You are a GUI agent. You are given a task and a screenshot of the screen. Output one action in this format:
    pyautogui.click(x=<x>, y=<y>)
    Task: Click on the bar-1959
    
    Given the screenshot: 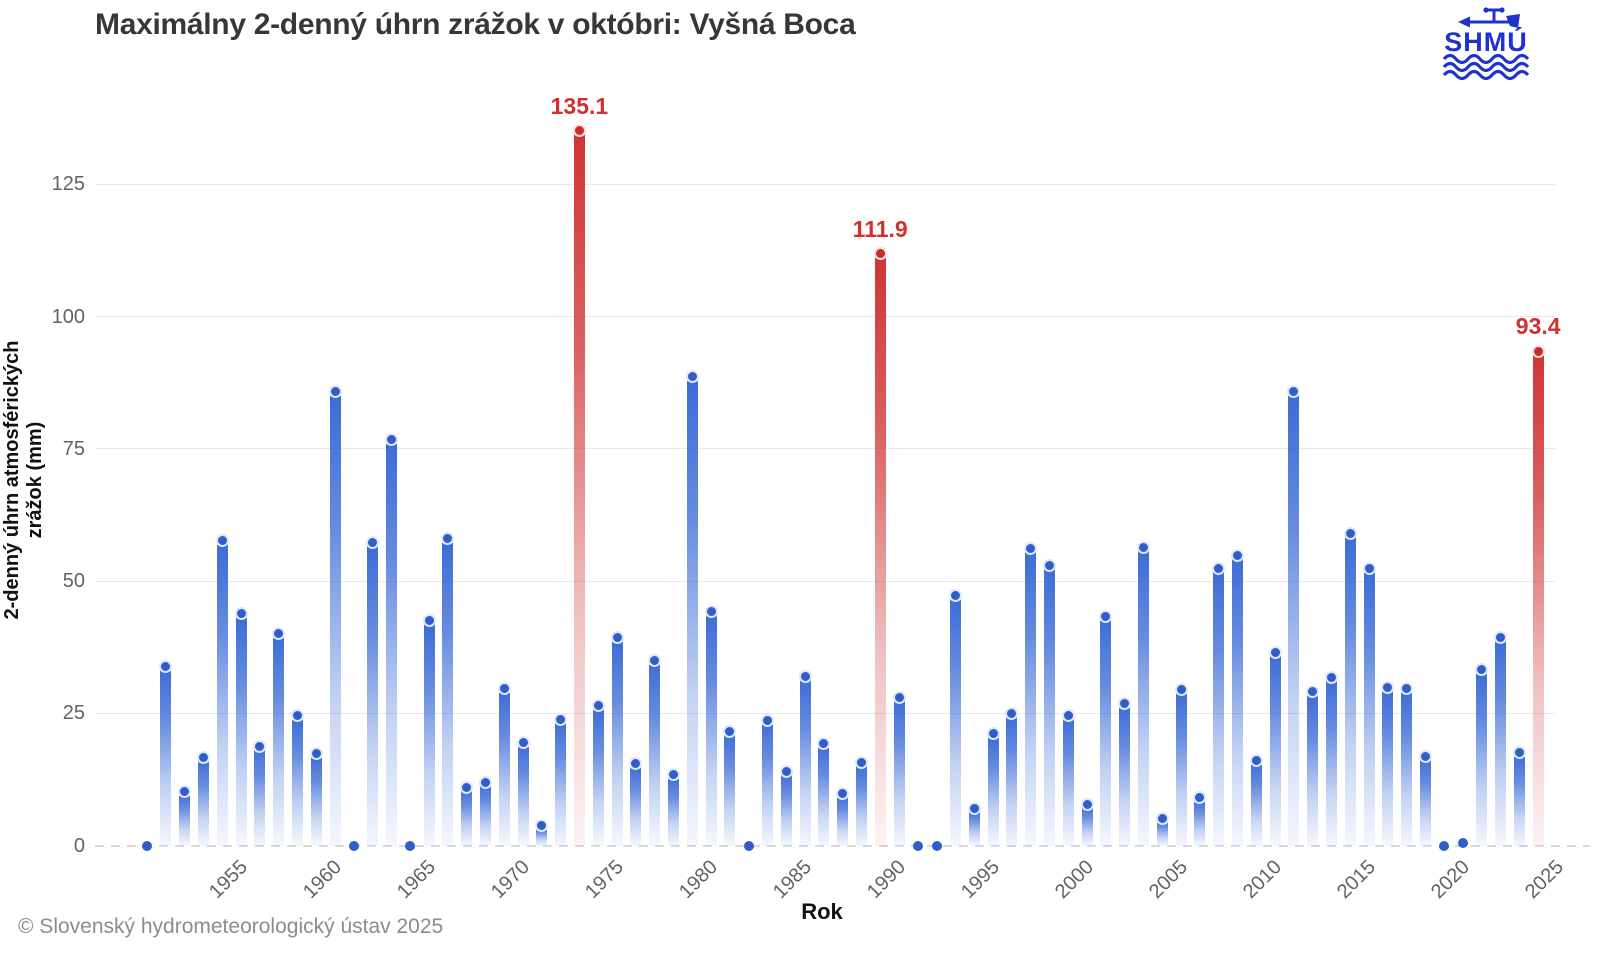 What is the action you would take?
    pyautogui.click(x=297, y=781)
    